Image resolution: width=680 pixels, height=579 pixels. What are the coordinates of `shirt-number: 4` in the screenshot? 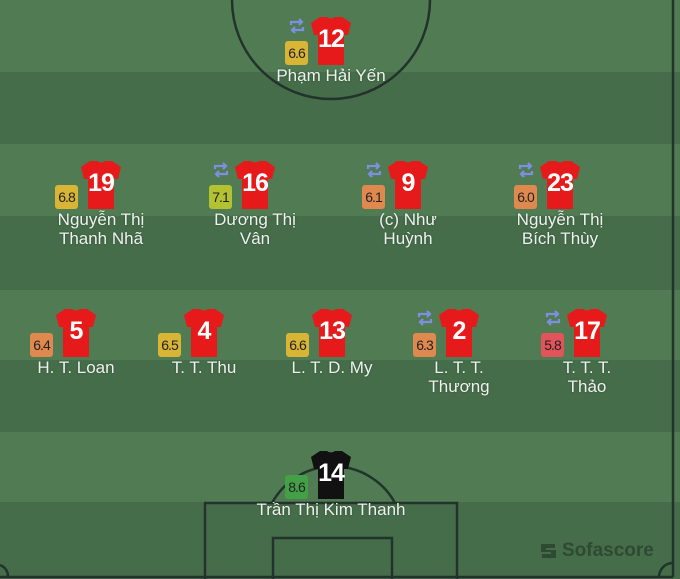 It's located at (204, 331).